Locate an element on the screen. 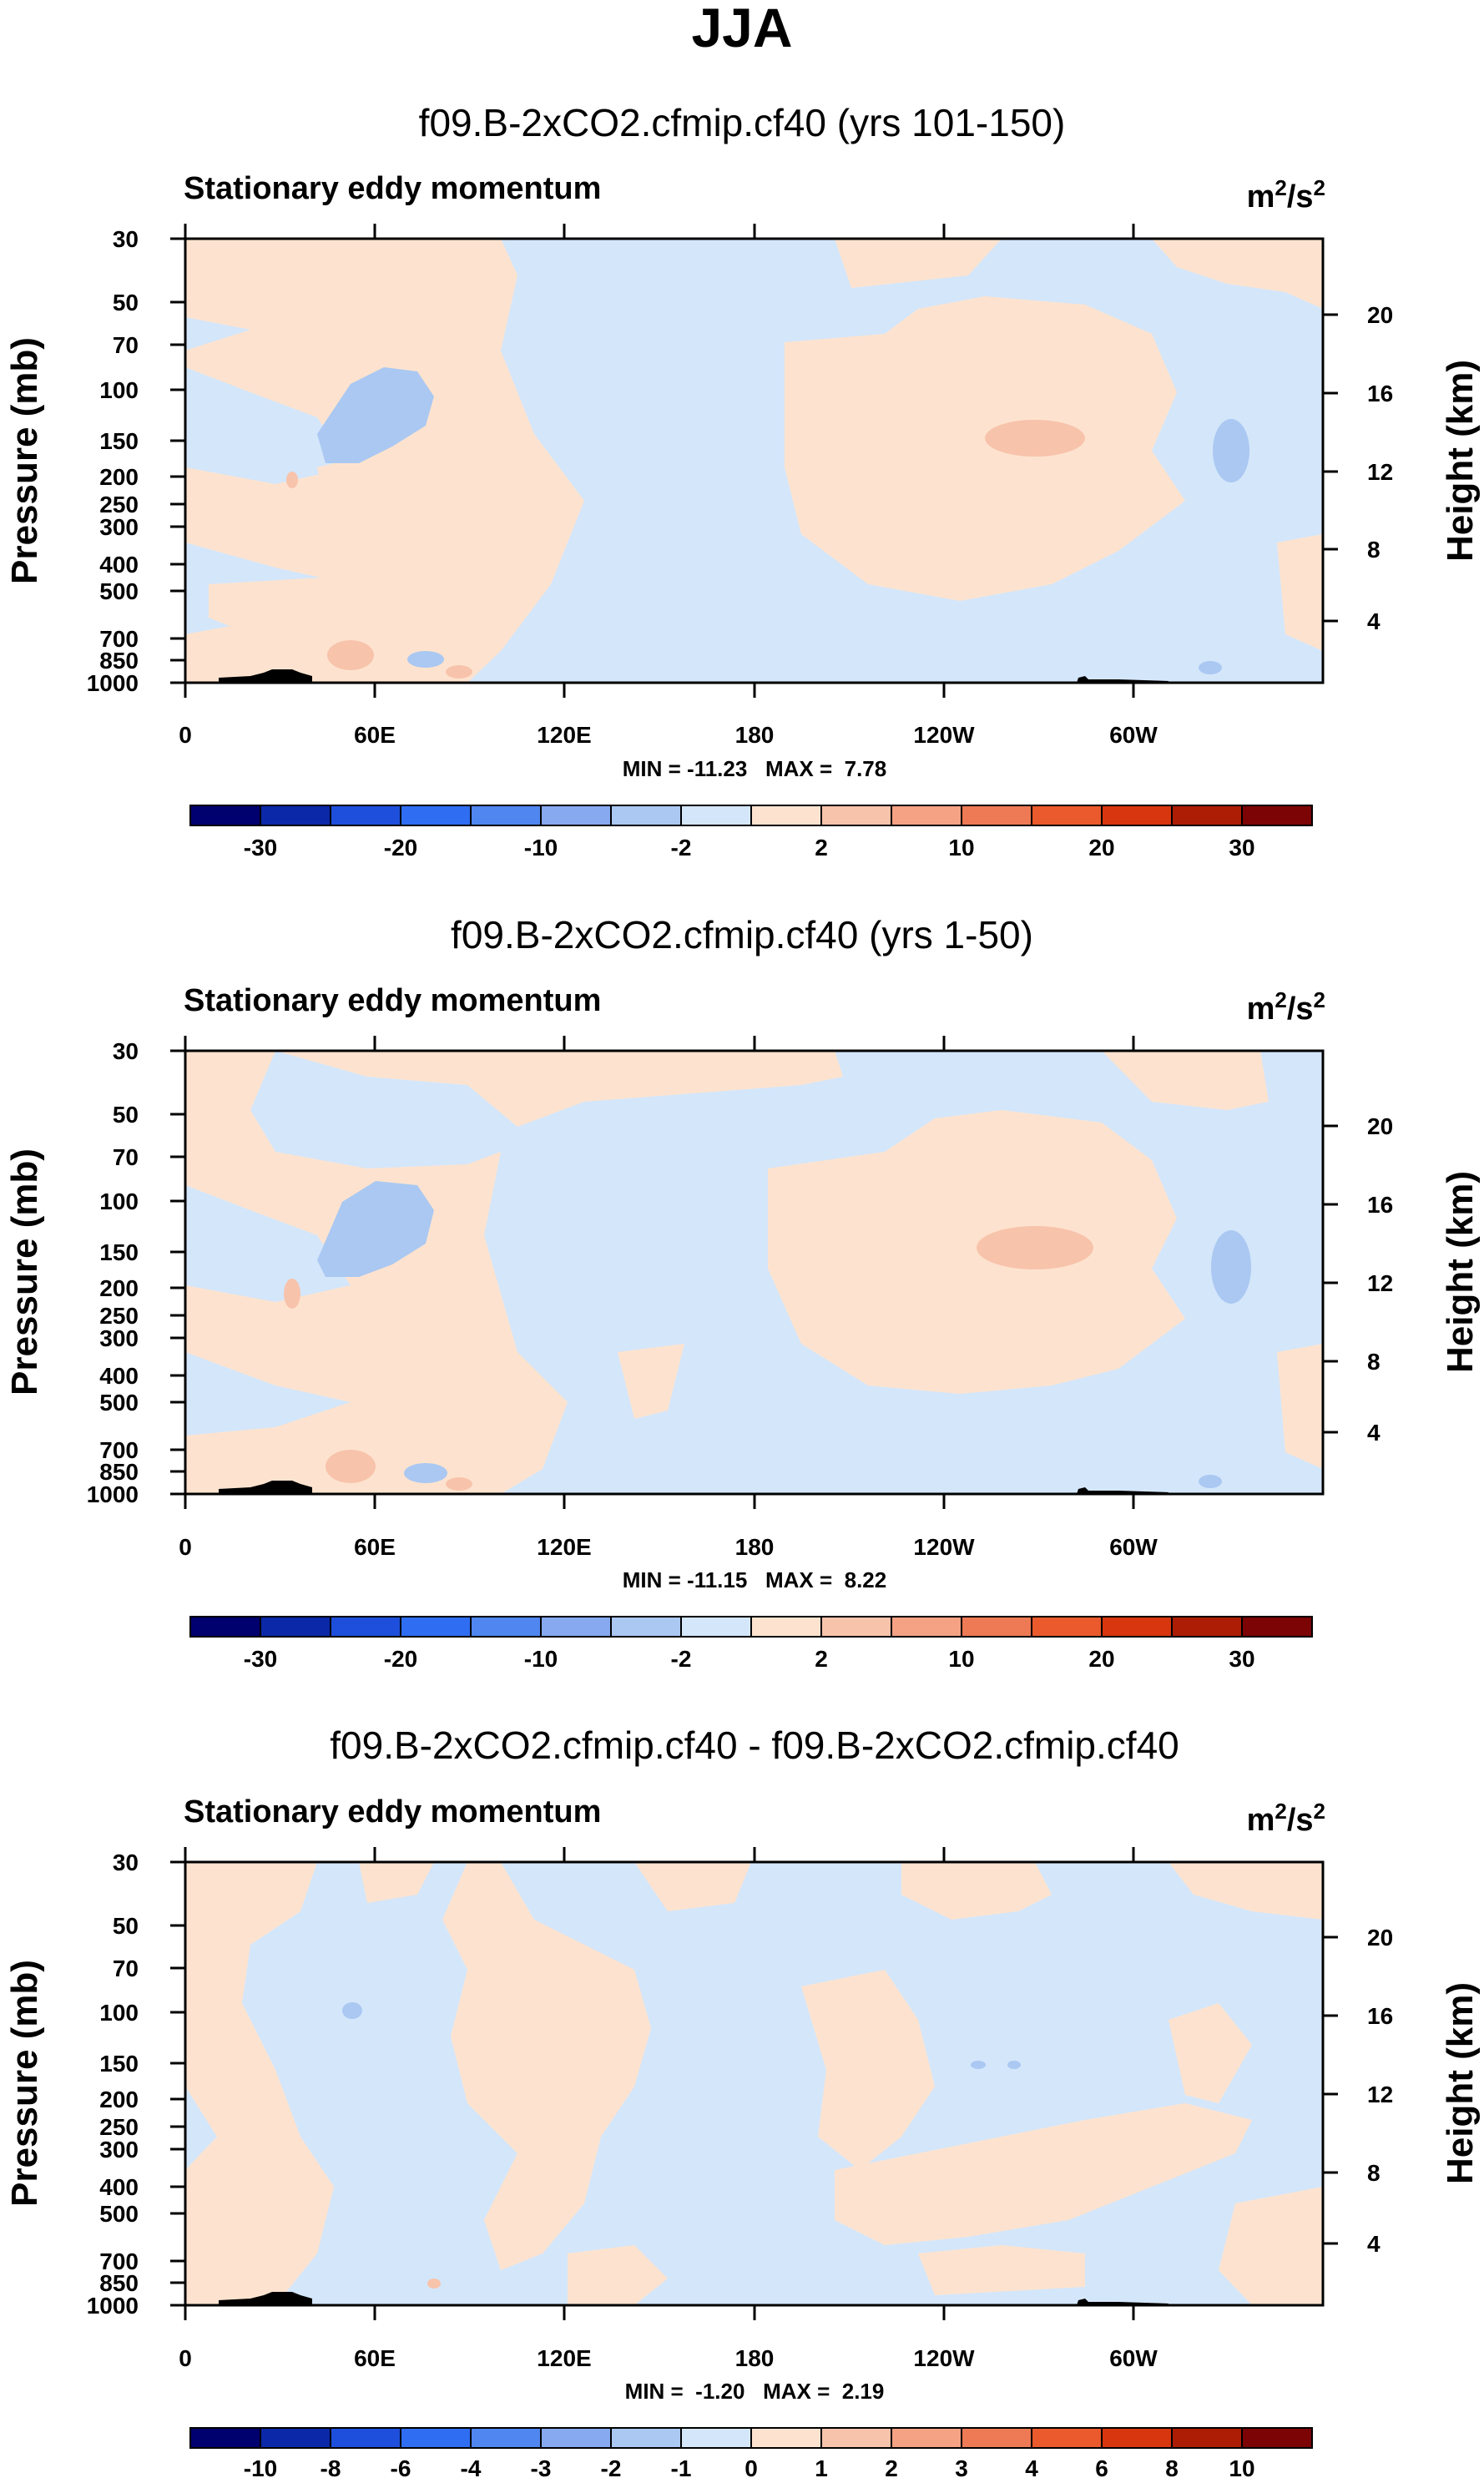  colorbar-label: -2 is located at coordinates (681, 1659).